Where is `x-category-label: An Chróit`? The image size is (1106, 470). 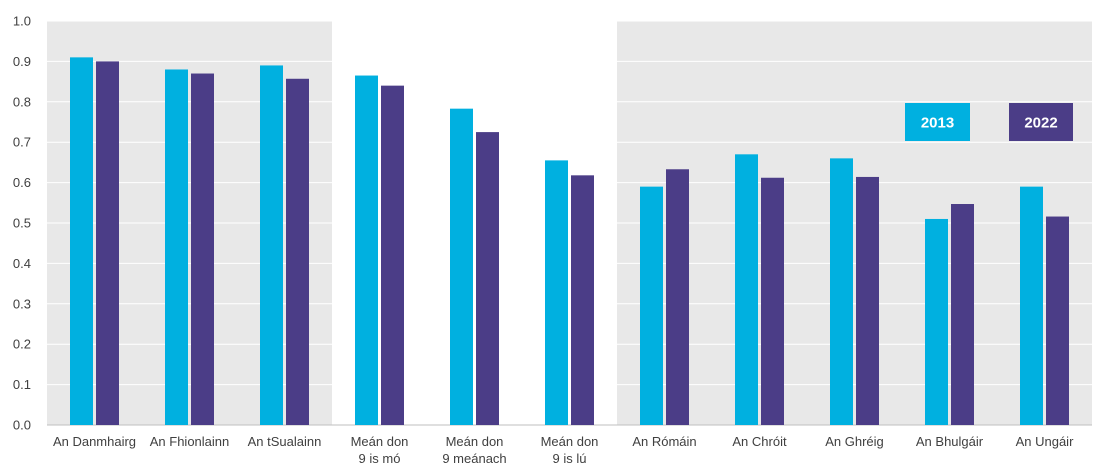 x-category-label: An Chróit is located at coordinates (759, 441).